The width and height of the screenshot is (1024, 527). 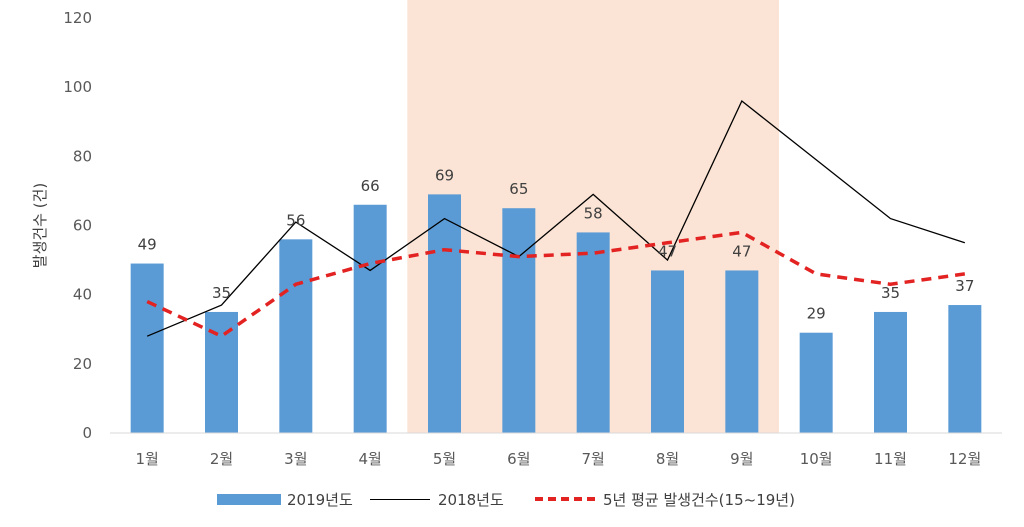 I want to click on x-tick-label: 2월, so click(x=221, y=459).